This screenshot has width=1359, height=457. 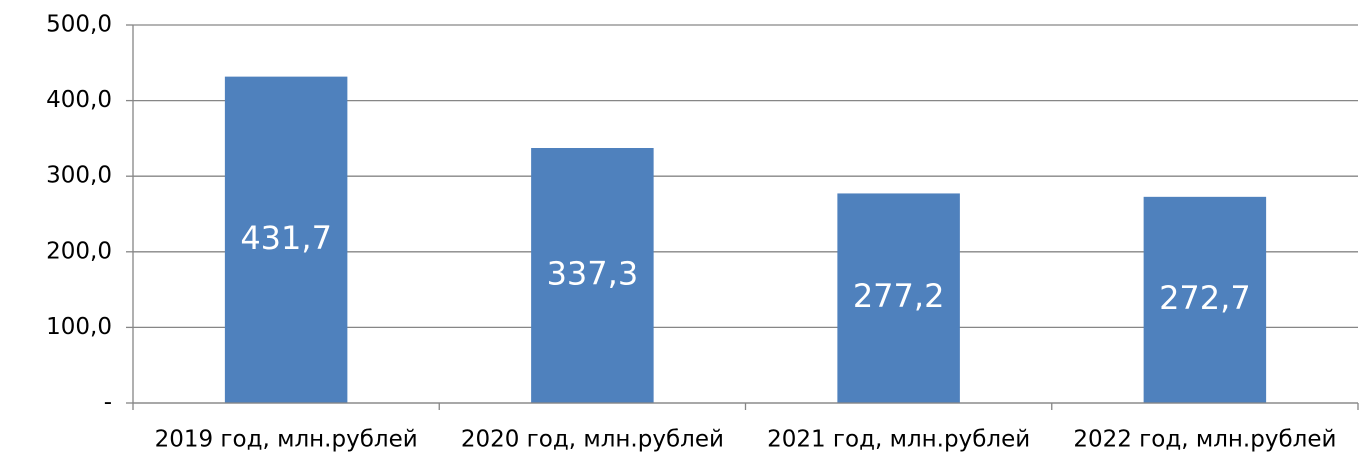 What do you see at coordinates (79, 25) in the screenshot?
I see `y-tick-label: 500,0` at bounding box center [79, 25].